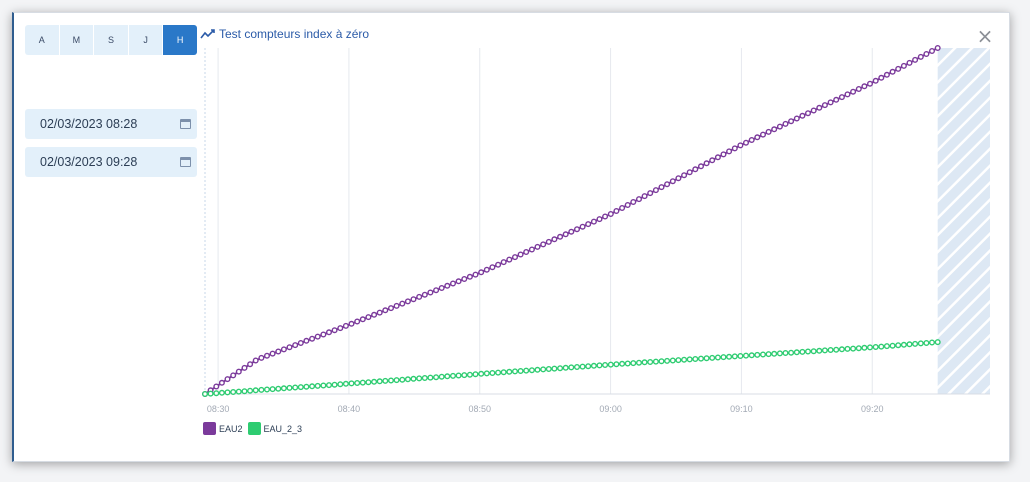 The height and width of the screenshot is (482, 1030). What do you see at coordinates (349, 409) in the screenshot?
I see `x-tick-label: 08:40` at bounding box center [349, 409].